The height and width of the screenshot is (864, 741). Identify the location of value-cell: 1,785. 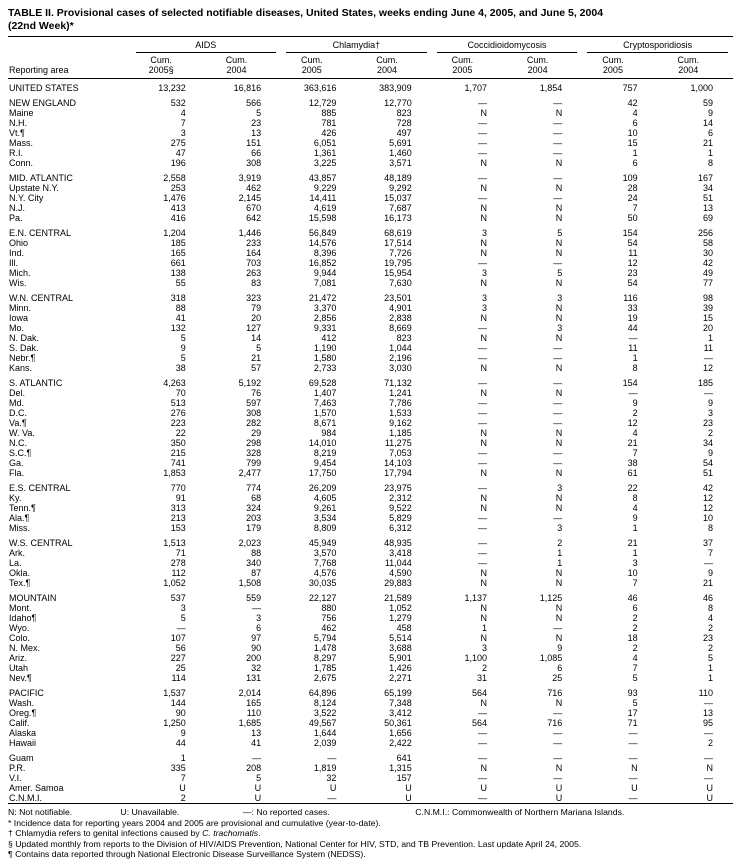
(325, 668).